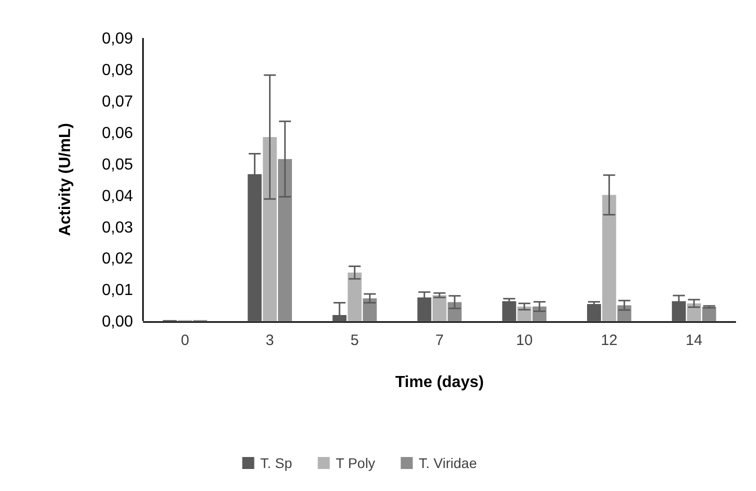  Describe the element at coordinates (118, 71) in the screenshot. I see `y-tick-label: 0,08` at that location.